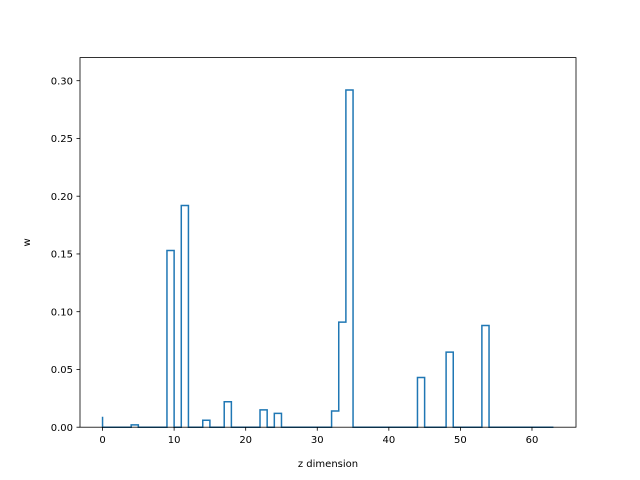  What do you see at coordinates (328, 464) in the screenshot?
I see `x-axis-label: z dimension` at bounding box center [328, 464].